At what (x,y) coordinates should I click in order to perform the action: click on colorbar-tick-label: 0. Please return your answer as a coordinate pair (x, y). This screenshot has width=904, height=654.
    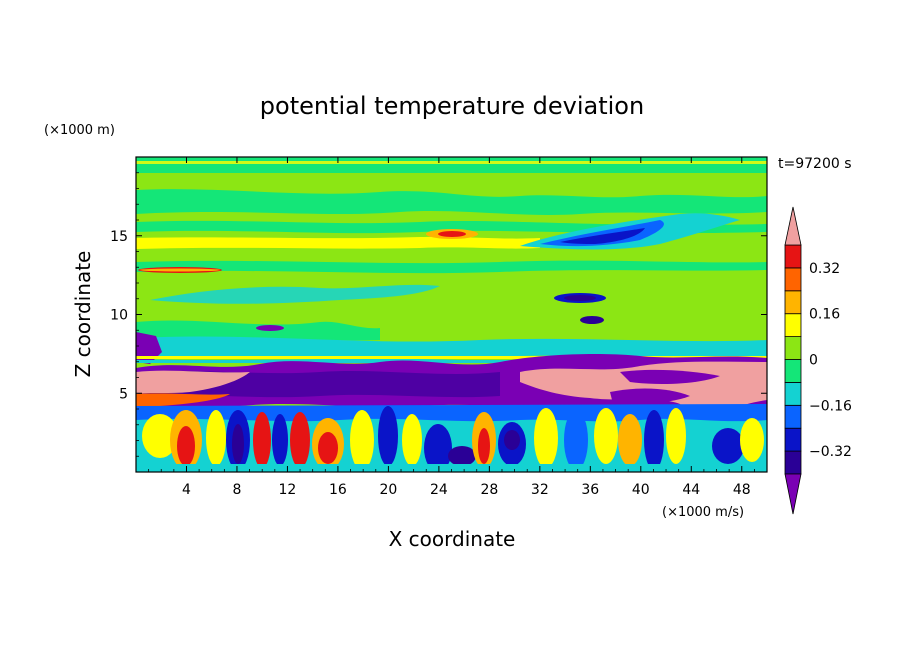
    Looking at the image, I should click on (813, 361).